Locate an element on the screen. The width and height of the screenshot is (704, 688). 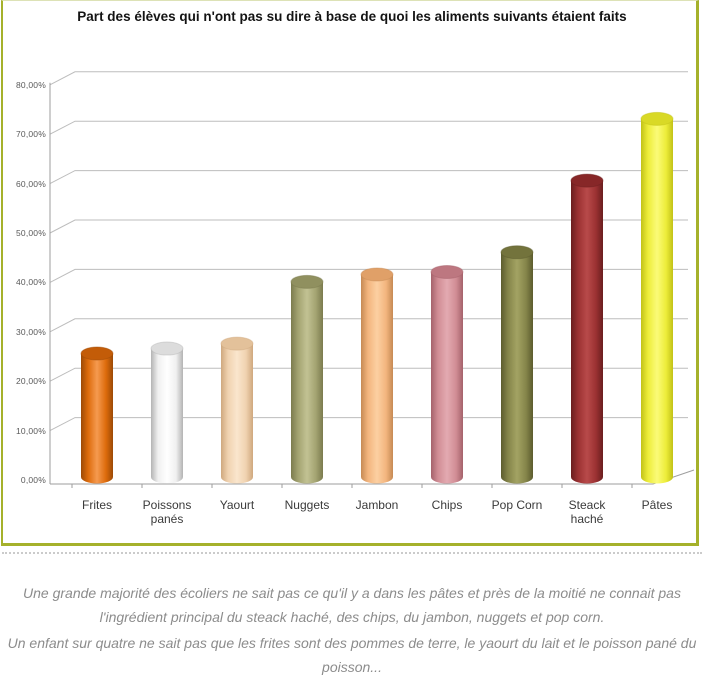
y-axis-label: 80,00% is located at coordinates (30, 84).